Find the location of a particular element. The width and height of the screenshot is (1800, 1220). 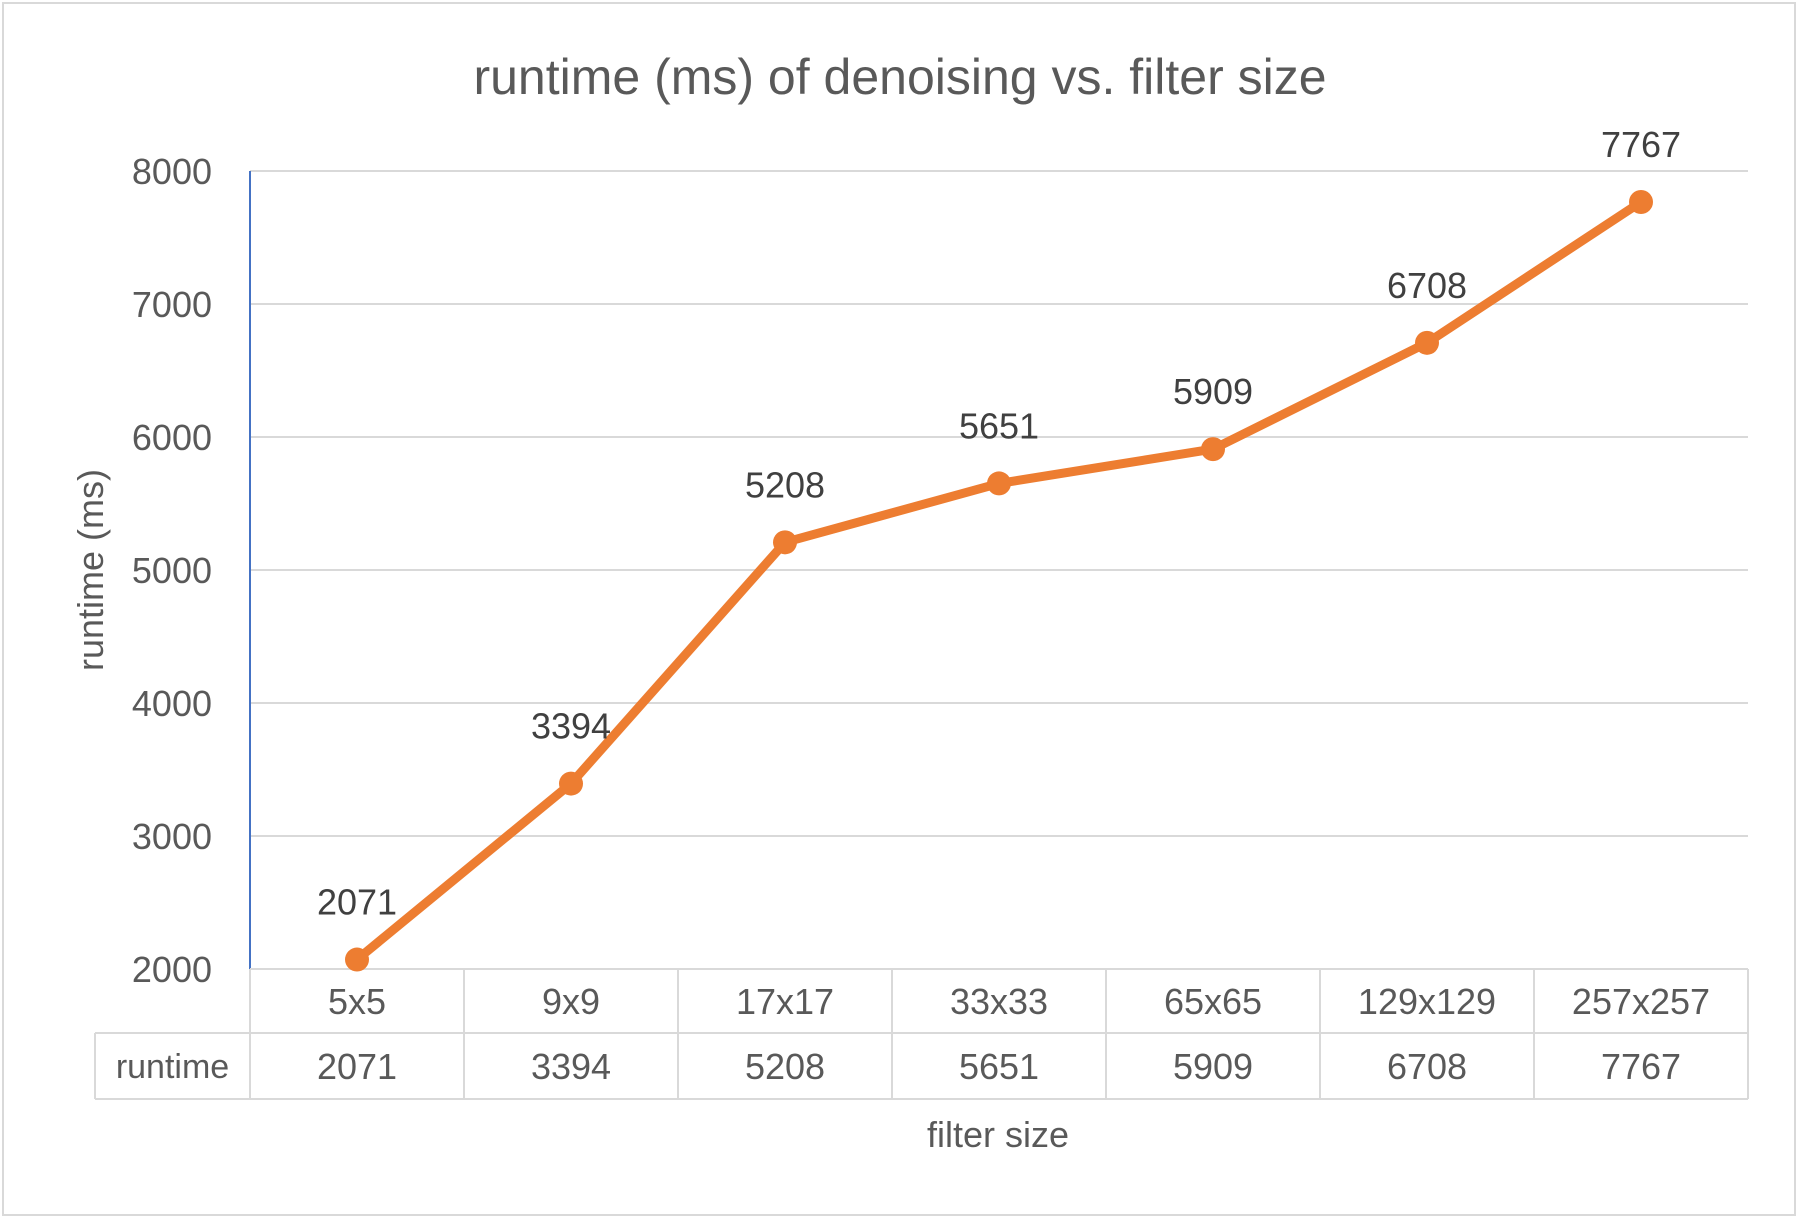

marker-17x17 is located at coordinates (785, 542).